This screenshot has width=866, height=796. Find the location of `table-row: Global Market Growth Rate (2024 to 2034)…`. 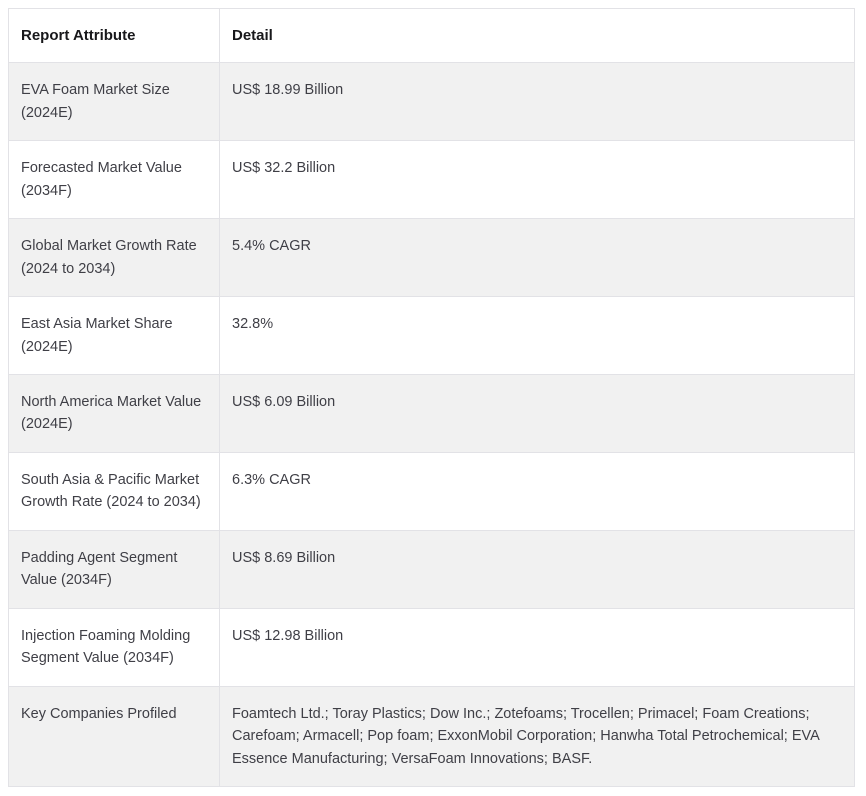

table-row: Global Market Growth Rate (2024 to 2034)… is located at coordinates (431, 258).